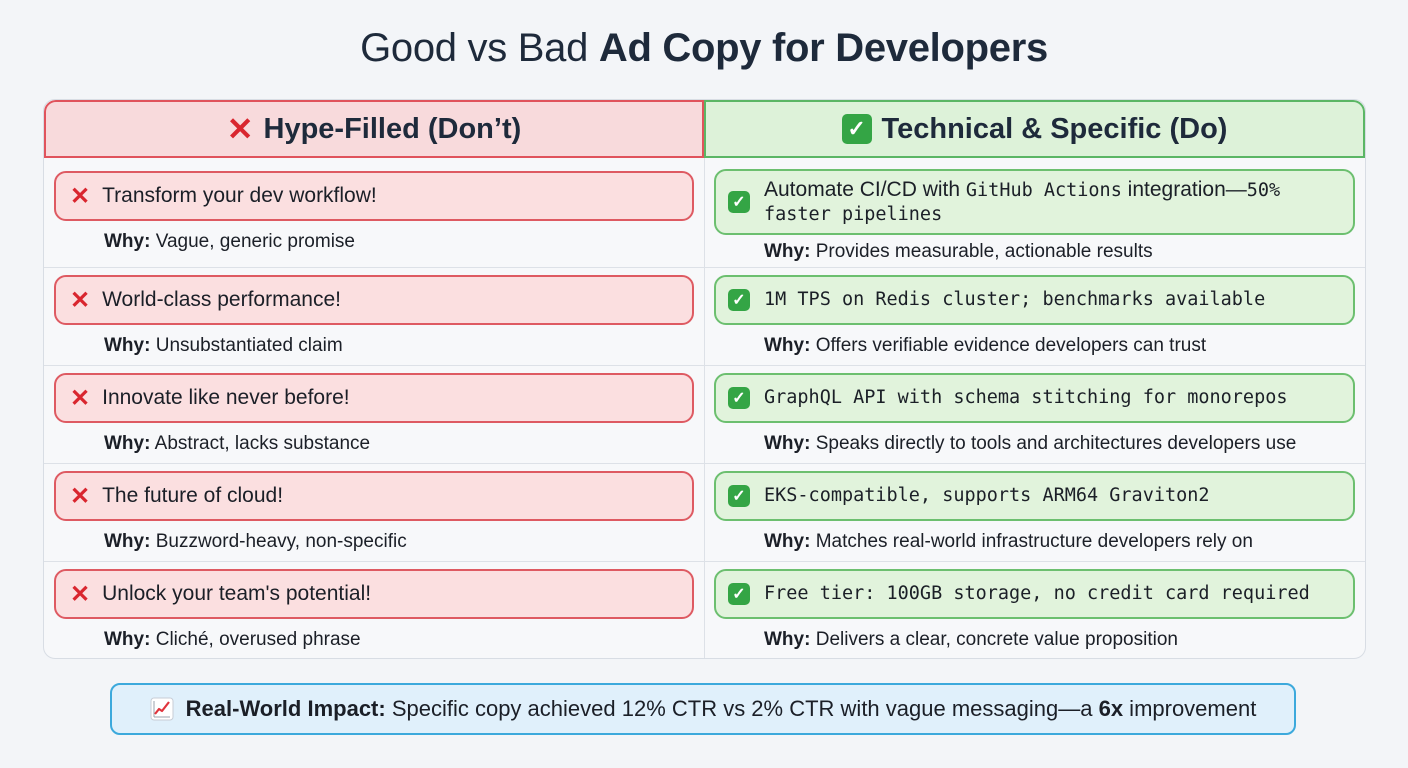 Image resolution: width=1408 pixels, height=768 pixels. Describe the element at coordinates (193, 495) in the screenshot. I see `bad-example-text: The future of cloud!` at that location.